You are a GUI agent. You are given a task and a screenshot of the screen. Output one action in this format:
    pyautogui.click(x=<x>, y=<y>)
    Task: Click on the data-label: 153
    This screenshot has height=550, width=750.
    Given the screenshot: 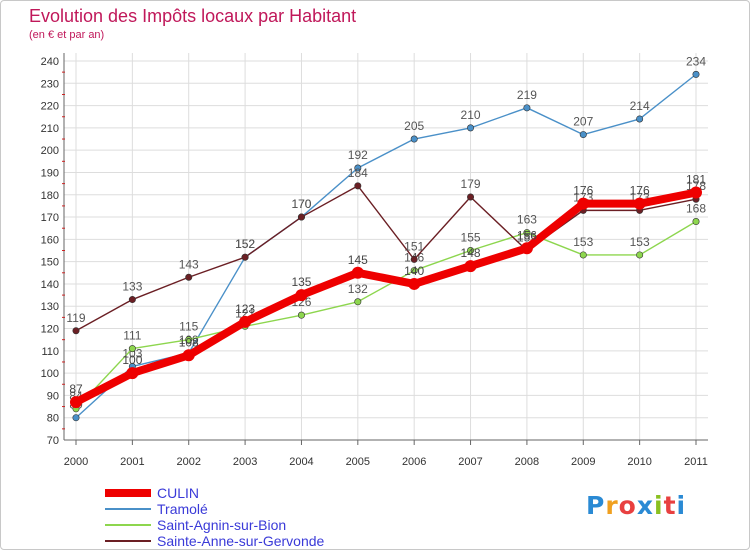 What is the action you would take?
    pyautogui.click(x=583, y=242)
    